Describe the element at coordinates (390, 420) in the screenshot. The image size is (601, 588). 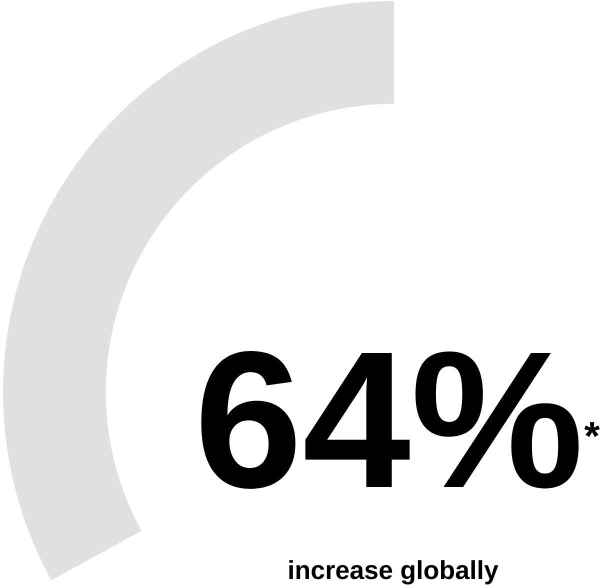
I see `text: 64%` at that location.